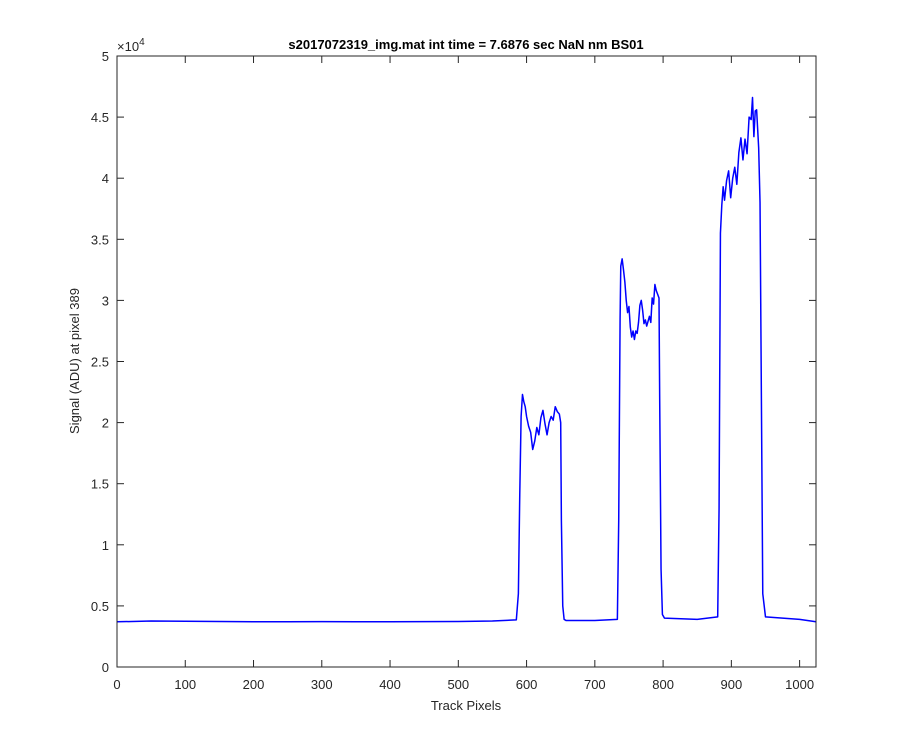 This screenshot has height=750, width=900. Describe the element at coordinates (100, 362) in the screenshot. I see `y-tick-label: 2.5` at that location.